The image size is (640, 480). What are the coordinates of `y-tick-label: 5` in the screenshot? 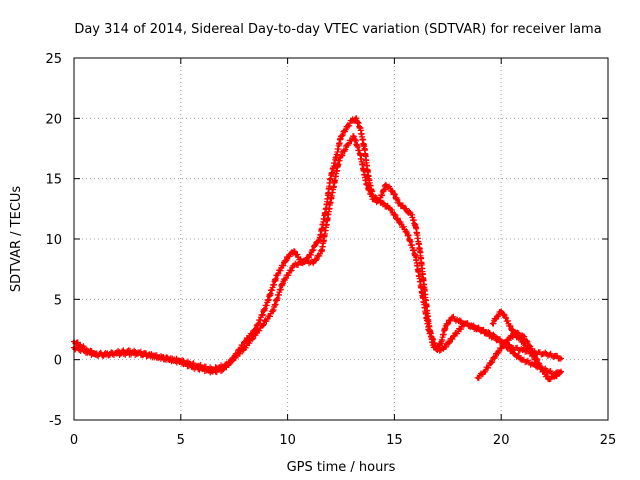 It's located at (58, 300).